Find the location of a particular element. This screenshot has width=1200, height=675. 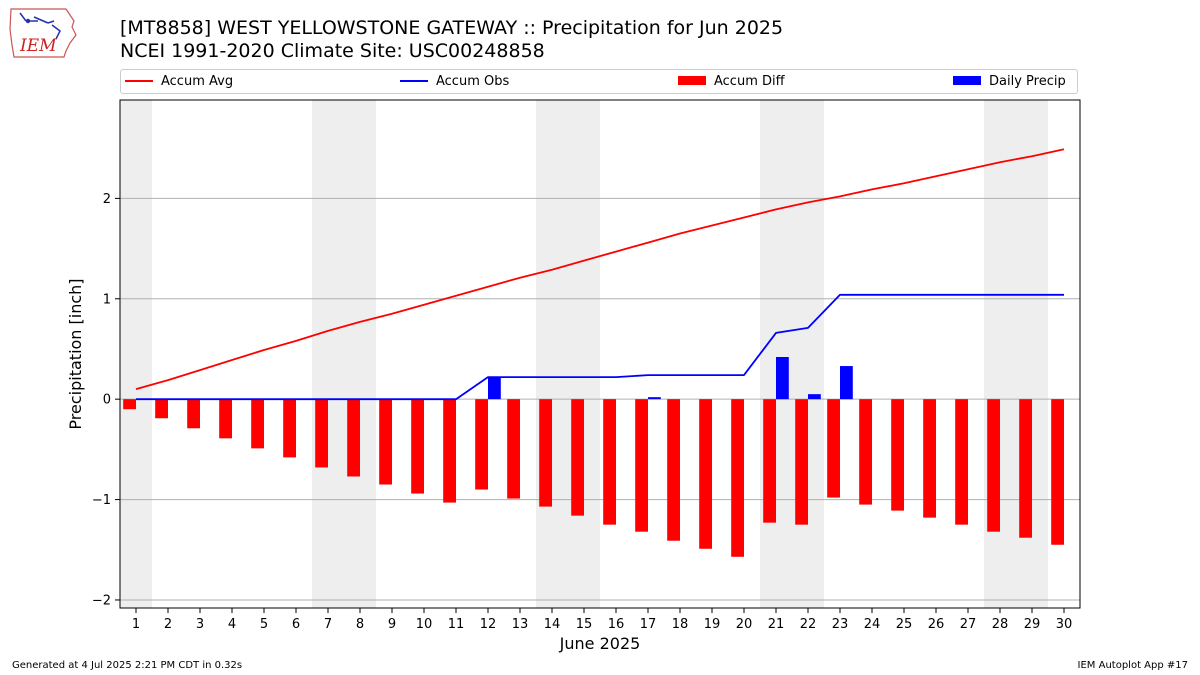

x-tick-label: 25 is located at coordinates (904, 624).